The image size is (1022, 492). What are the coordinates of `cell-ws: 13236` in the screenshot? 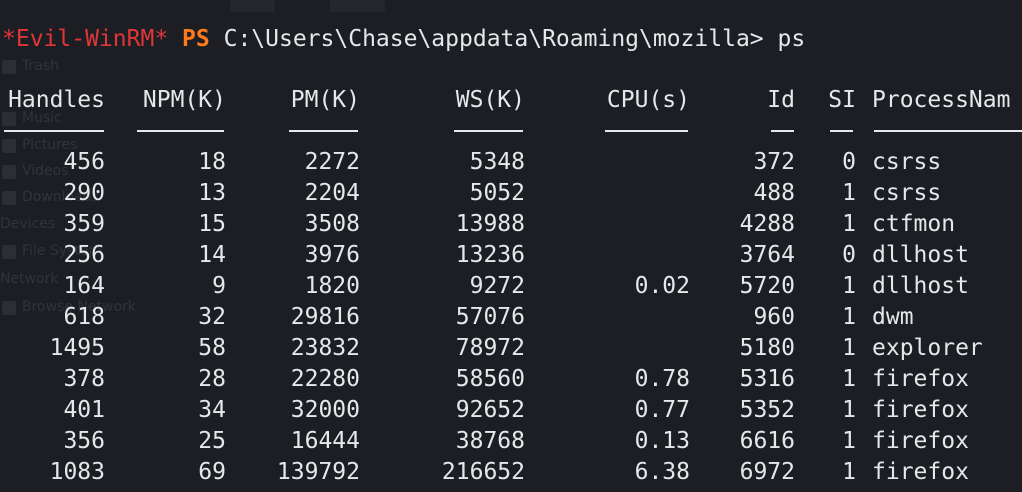 It's located at (490, 255).